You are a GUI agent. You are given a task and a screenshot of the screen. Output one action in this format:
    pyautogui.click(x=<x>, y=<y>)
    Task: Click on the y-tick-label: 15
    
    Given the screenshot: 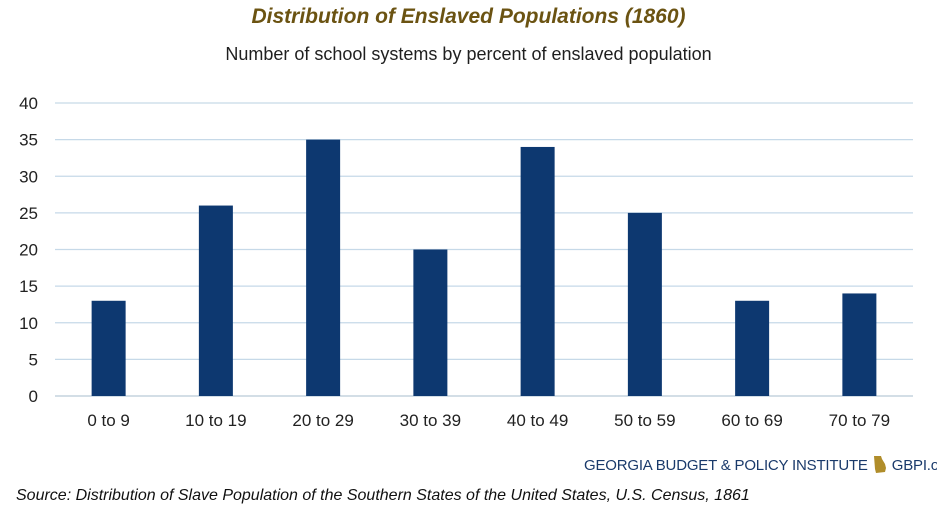 What is the action you would take?
    pyautogui.click(x=28, y=286)
    